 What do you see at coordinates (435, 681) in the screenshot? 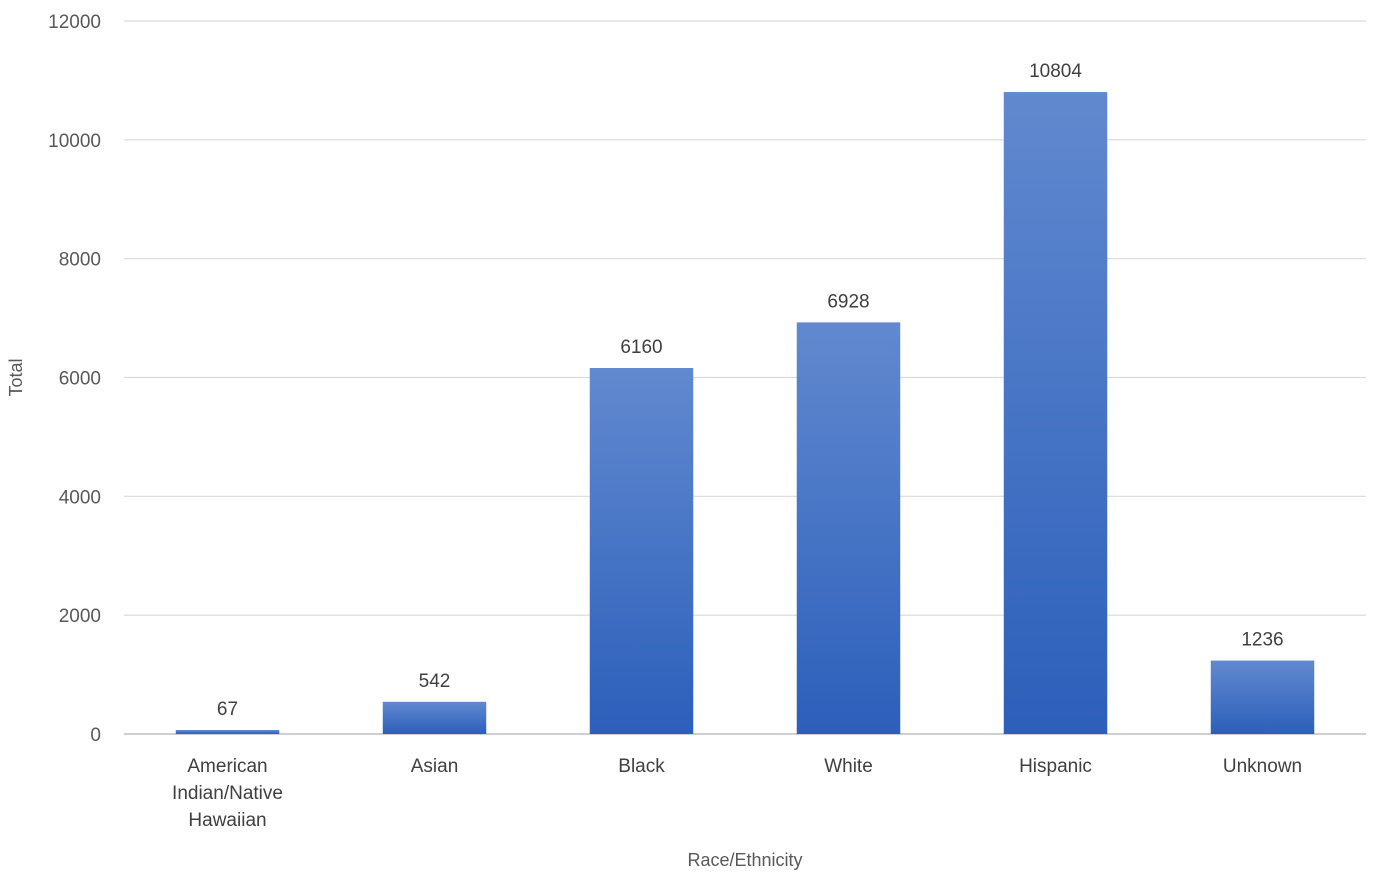
I see `data-label: 542` at bounding box center [435, 681].